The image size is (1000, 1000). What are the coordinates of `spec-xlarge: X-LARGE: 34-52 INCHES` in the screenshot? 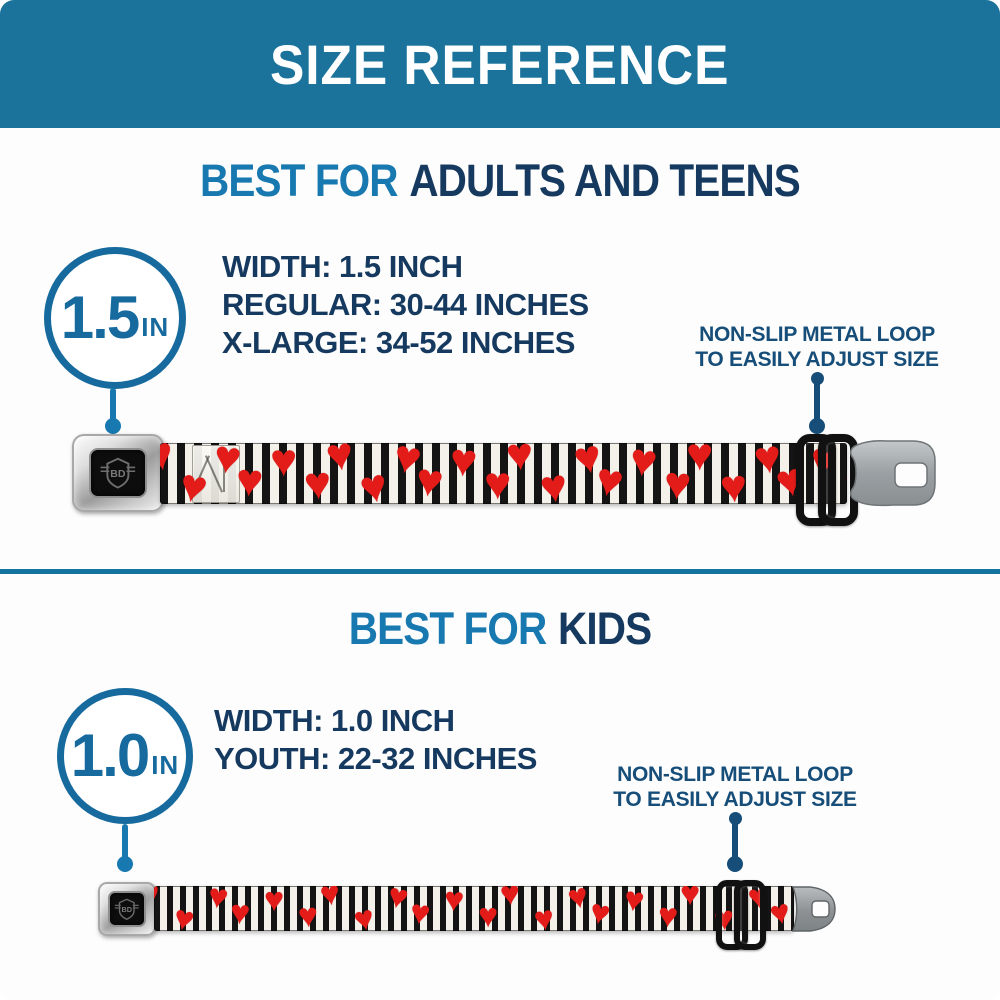 It's located at (398, 342).